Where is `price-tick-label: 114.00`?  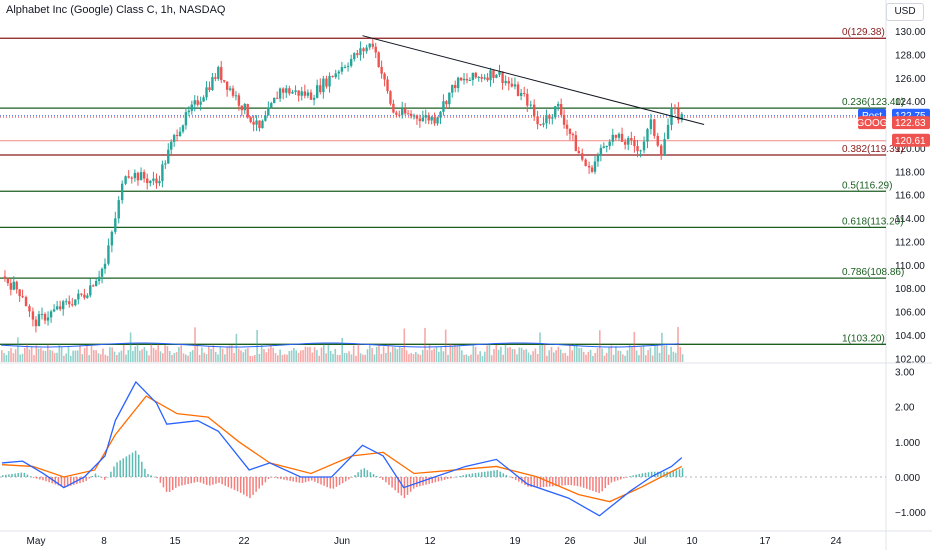 price-tick-label: 114.00 is located at coordinates (910, 219).